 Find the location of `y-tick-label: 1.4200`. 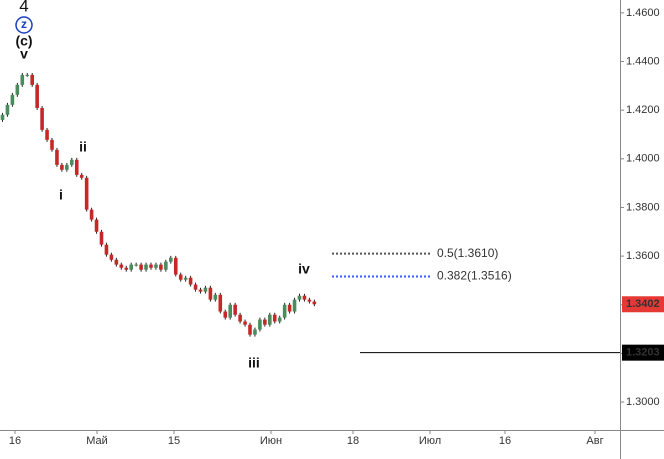

y-tick-label: 1.4200 is located at coordinates (643, 110).